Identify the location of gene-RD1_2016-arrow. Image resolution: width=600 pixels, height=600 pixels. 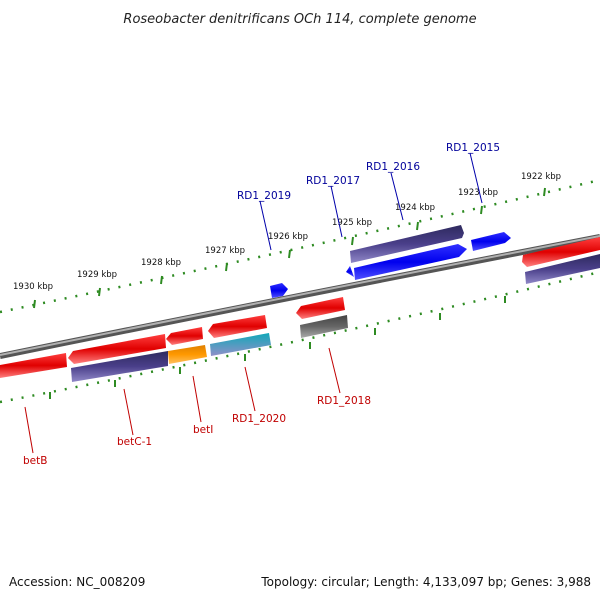
(410, 262).